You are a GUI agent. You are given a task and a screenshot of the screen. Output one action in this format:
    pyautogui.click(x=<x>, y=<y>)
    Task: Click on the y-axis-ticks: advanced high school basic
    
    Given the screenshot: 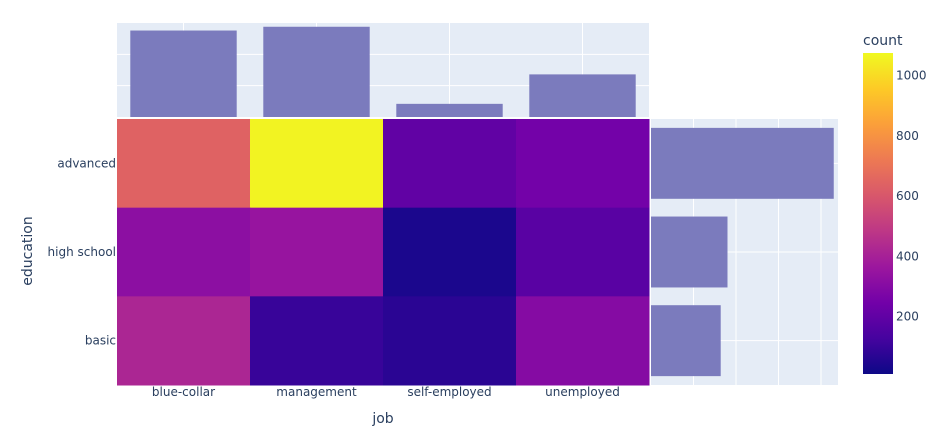 What is the action you would take?
    pyautogui.click(x=82, y=251)
    